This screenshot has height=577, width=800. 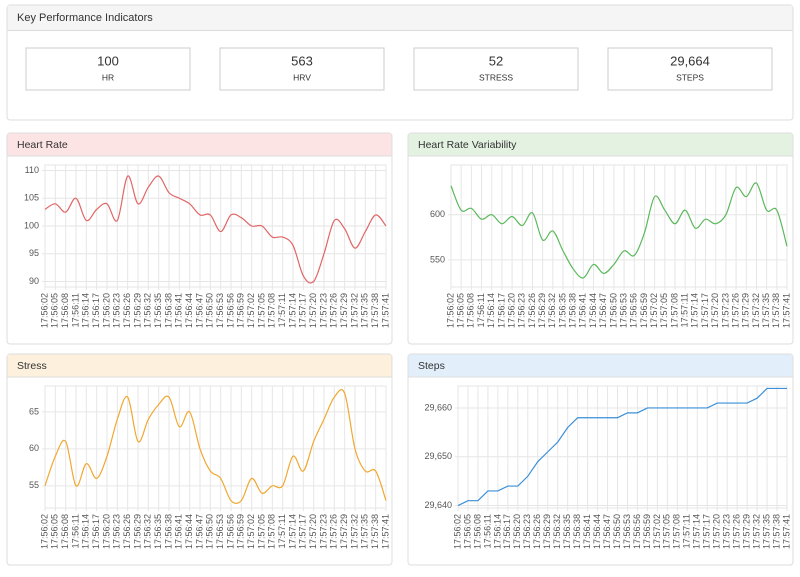 I want to click on kpi-value: 52, so click(x=496, y=60).